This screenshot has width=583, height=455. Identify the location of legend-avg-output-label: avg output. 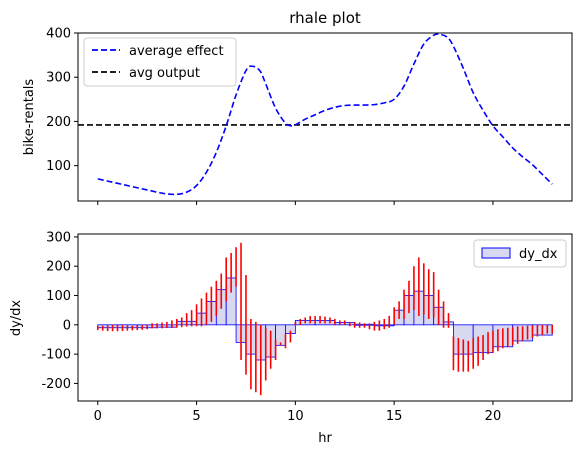
(164, 73).